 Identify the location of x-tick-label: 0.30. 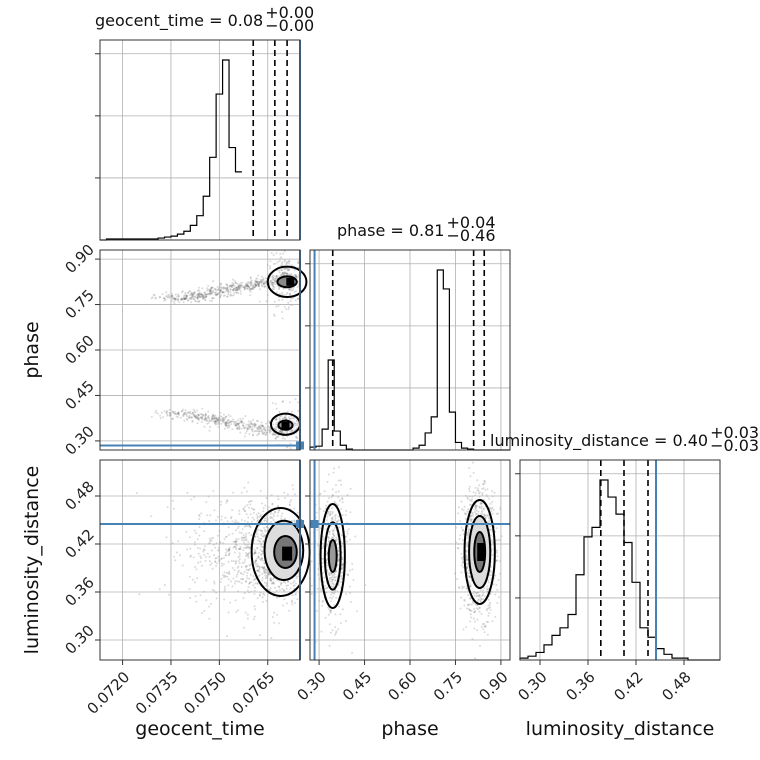
(311, 686).